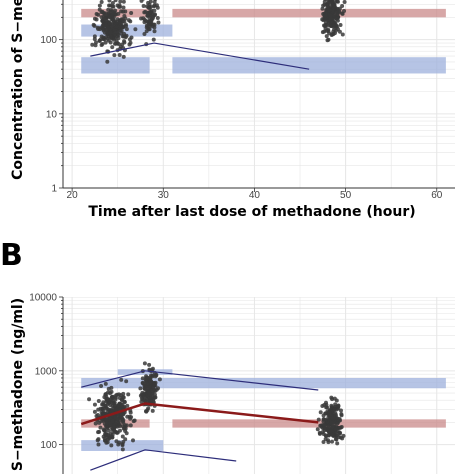  I want to click on panel-a-x-axis-label: Time after last dose of methadone (hour), so click(251, 212).